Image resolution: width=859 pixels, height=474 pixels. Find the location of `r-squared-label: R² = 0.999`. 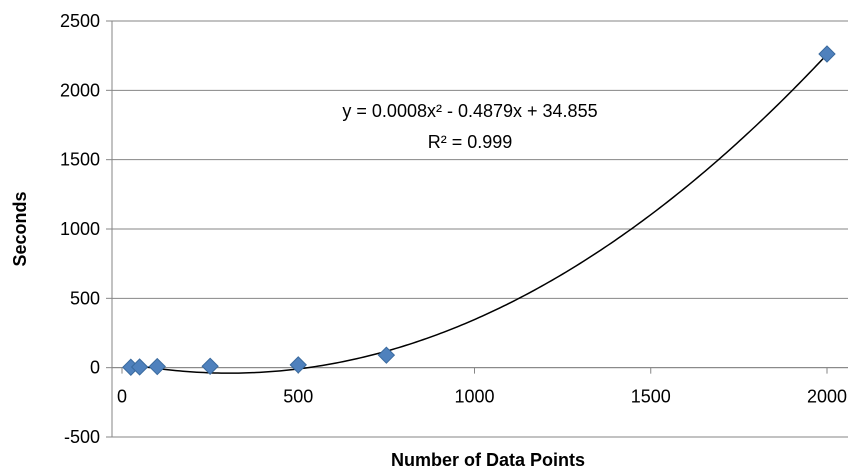

r-squared-label: R² = 0.999 is located at coordinates (470, 142).